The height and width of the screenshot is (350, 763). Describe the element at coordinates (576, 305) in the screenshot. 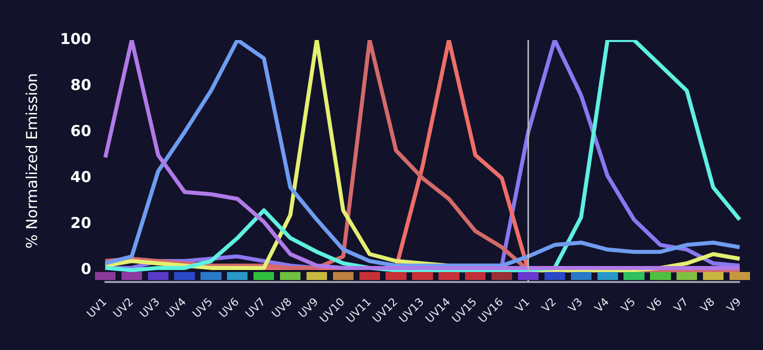

I see `x-tick-label: V3` at that location.